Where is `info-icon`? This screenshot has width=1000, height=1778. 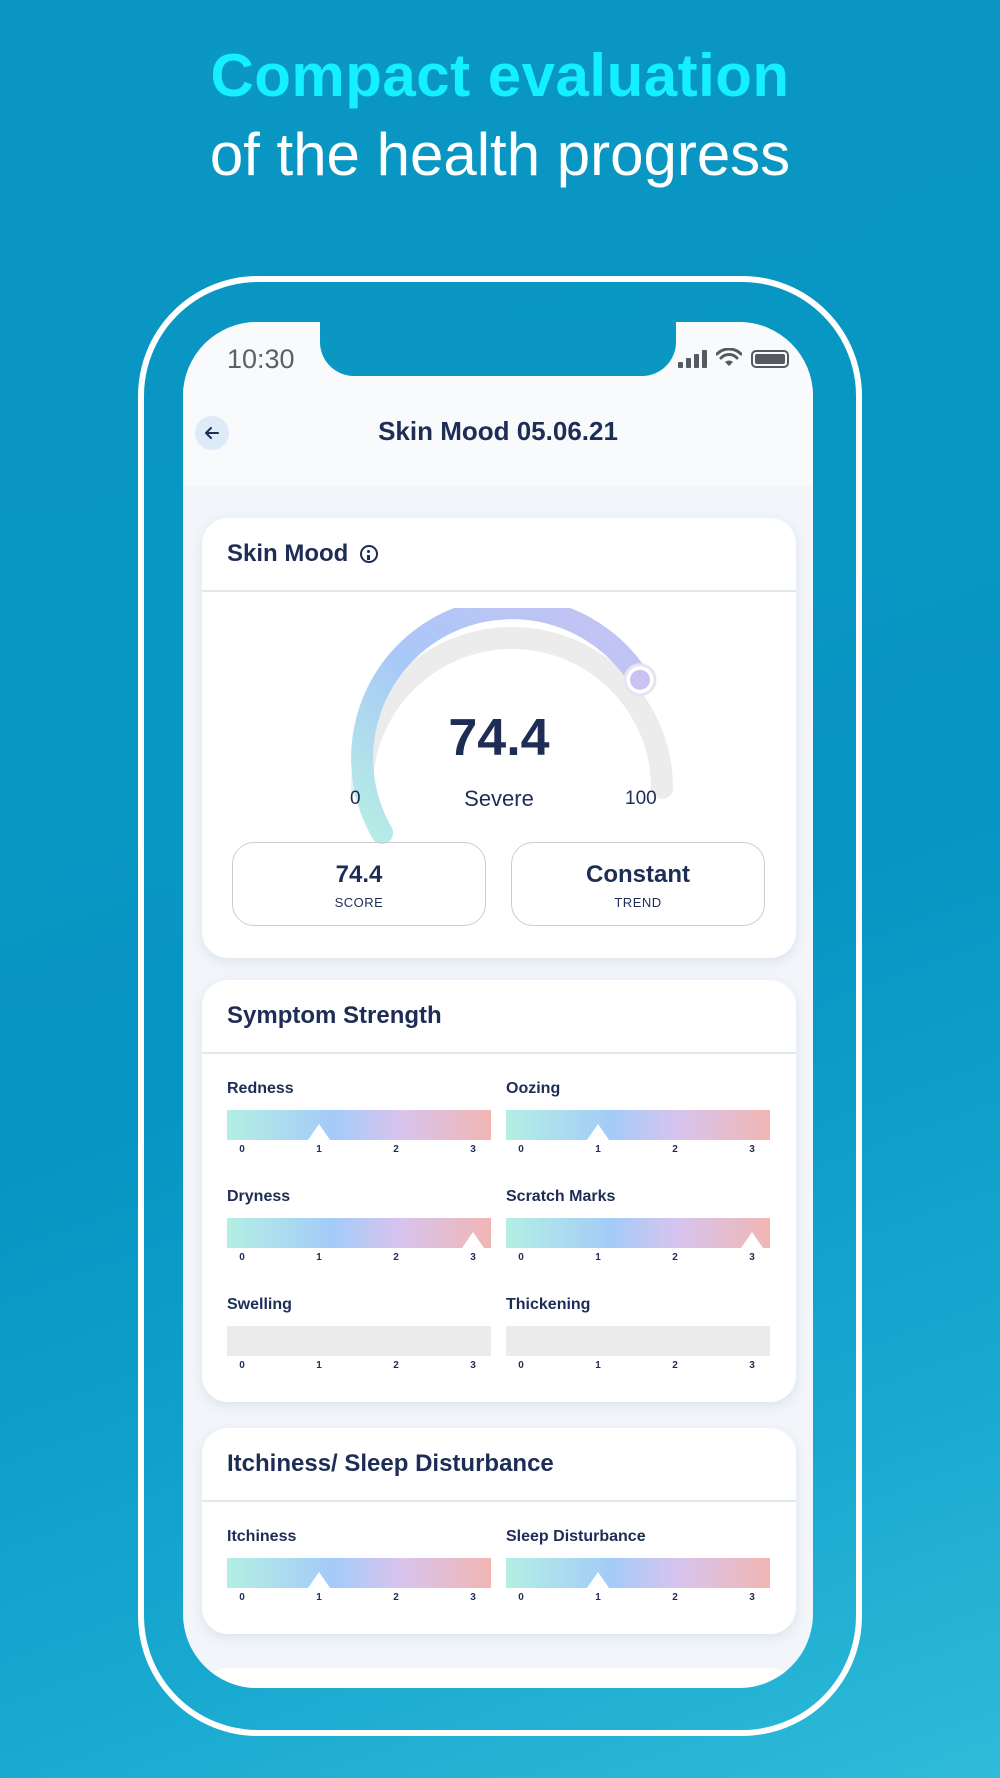 info-icon is located at coordinates (369, 554).